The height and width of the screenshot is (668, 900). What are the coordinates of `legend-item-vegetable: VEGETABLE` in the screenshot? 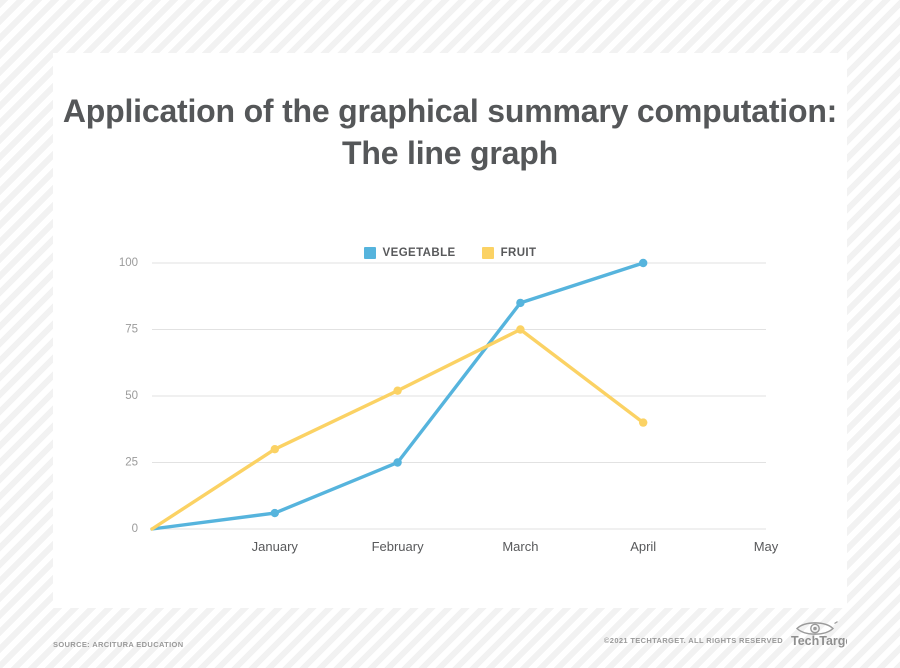 It's located at (409, 253).